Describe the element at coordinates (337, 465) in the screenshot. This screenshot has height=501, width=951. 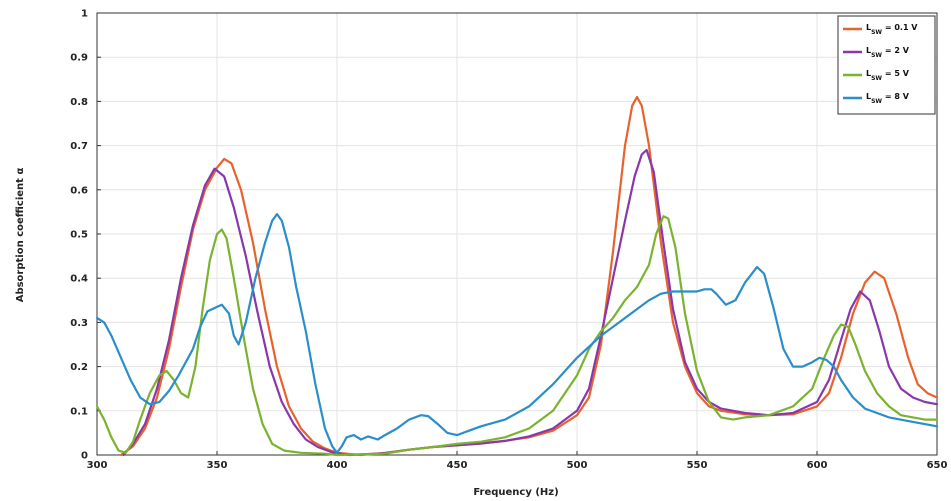
I see `x-tick-label: 400` at that location.